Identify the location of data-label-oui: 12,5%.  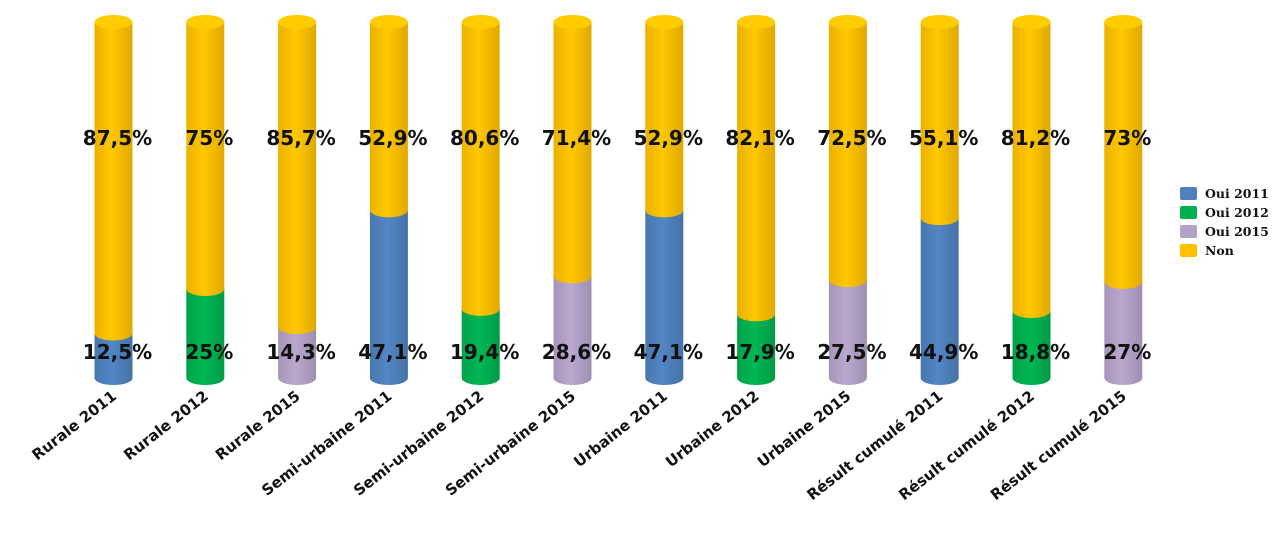
(117, 352).